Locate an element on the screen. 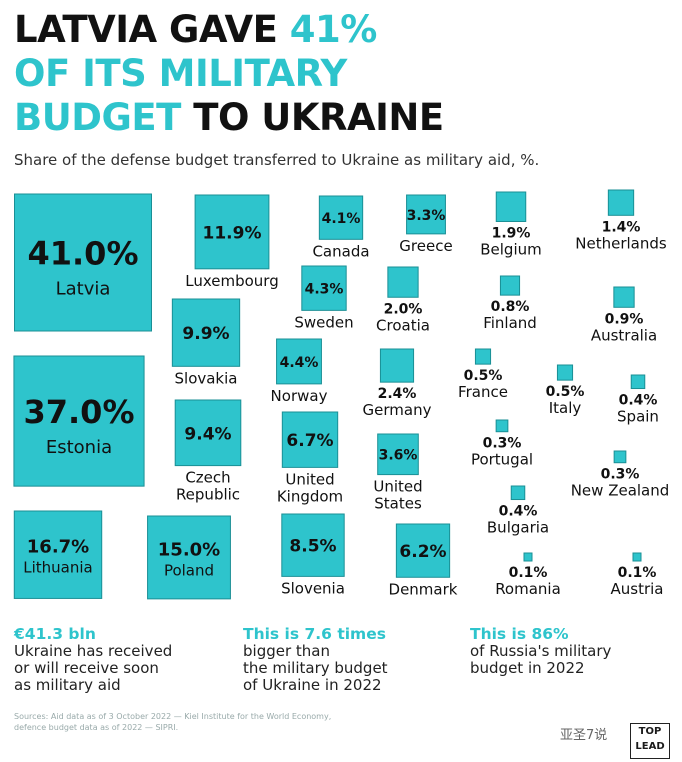 Image resolution: width=682 pixels, height=762 pixels. value-label-bulgaria: 0.4% is located at coordinates (518, 512).